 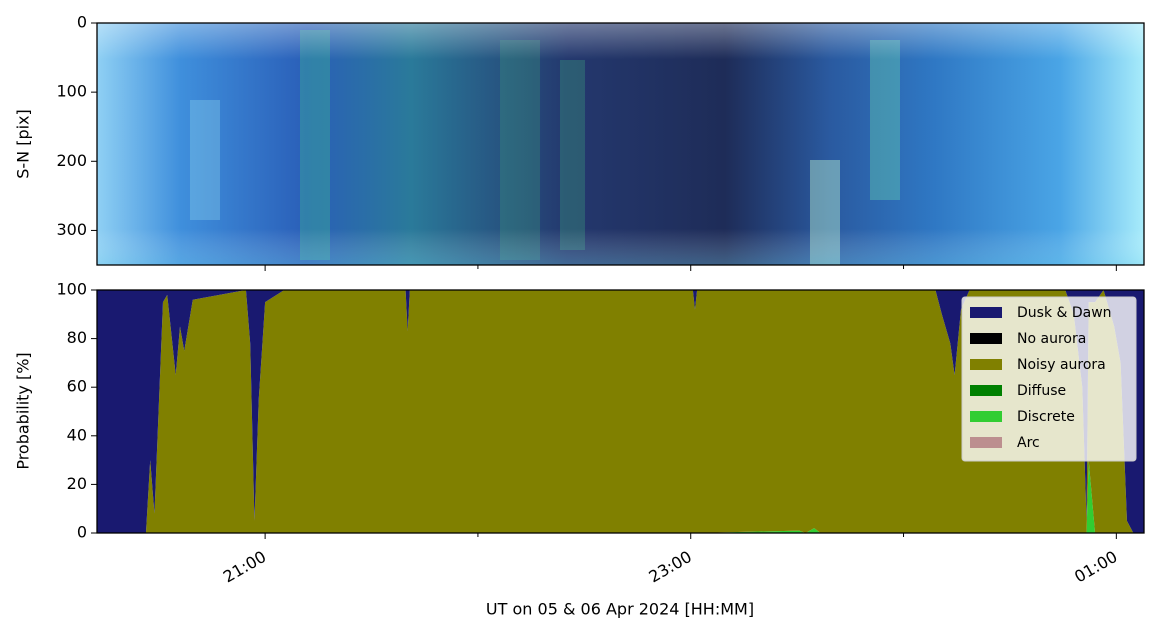 I want to click on legend-label: Noisy aurora, so click(x=1061, y=365).